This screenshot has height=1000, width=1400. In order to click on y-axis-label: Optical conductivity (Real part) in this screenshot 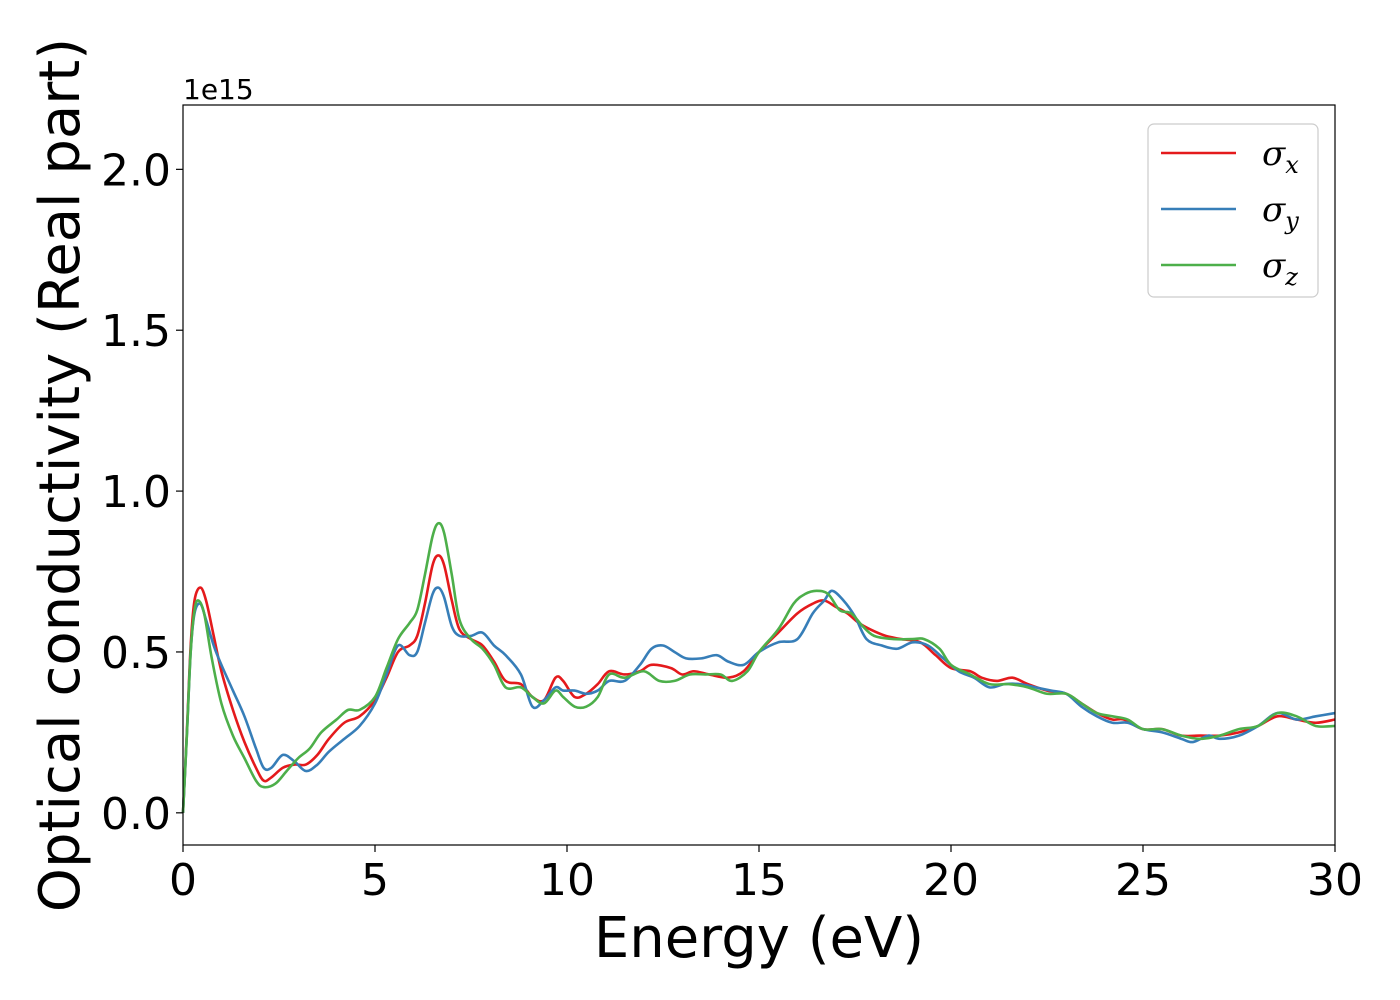, I will do `click(60, 475)`.